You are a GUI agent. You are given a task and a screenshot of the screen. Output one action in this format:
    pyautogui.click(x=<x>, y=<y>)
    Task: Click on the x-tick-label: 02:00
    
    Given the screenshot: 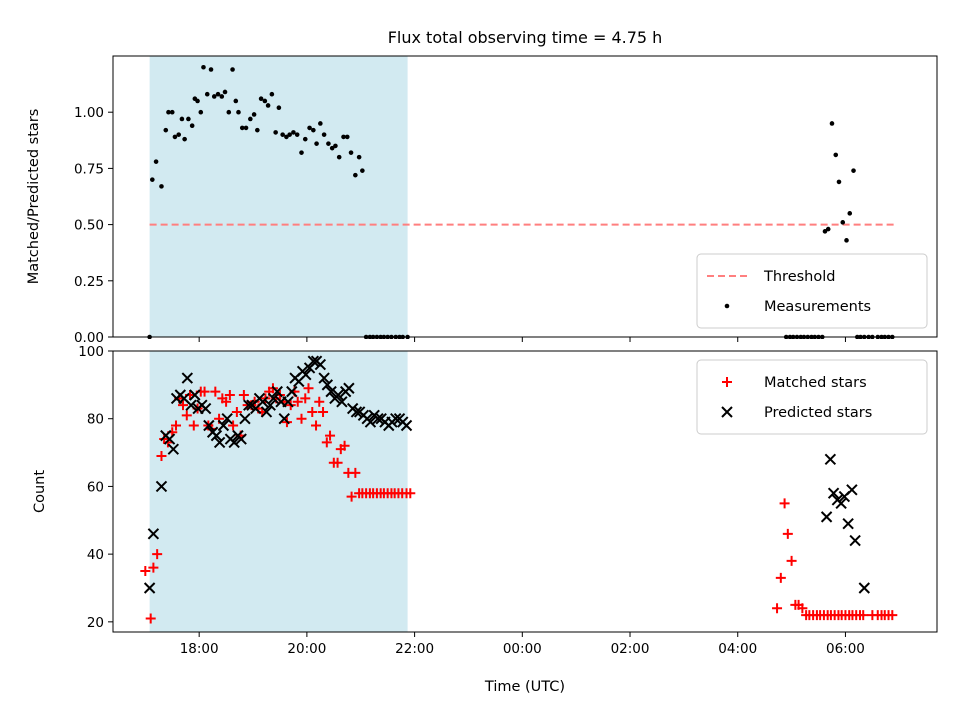 What is the action you would take?
    pyautogui.click(x=630, y=649)
    